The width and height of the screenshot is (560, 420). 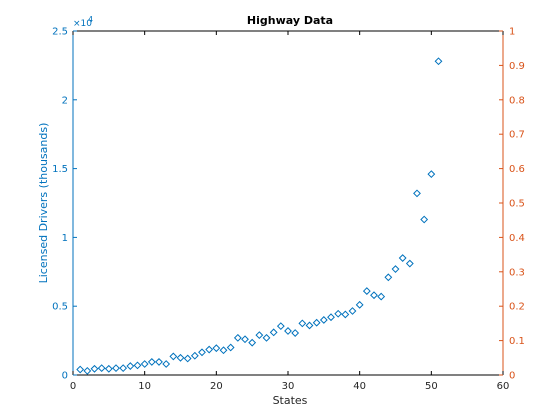 I want to click on y-tick-label-right: 1, so click(x=512, y=32).